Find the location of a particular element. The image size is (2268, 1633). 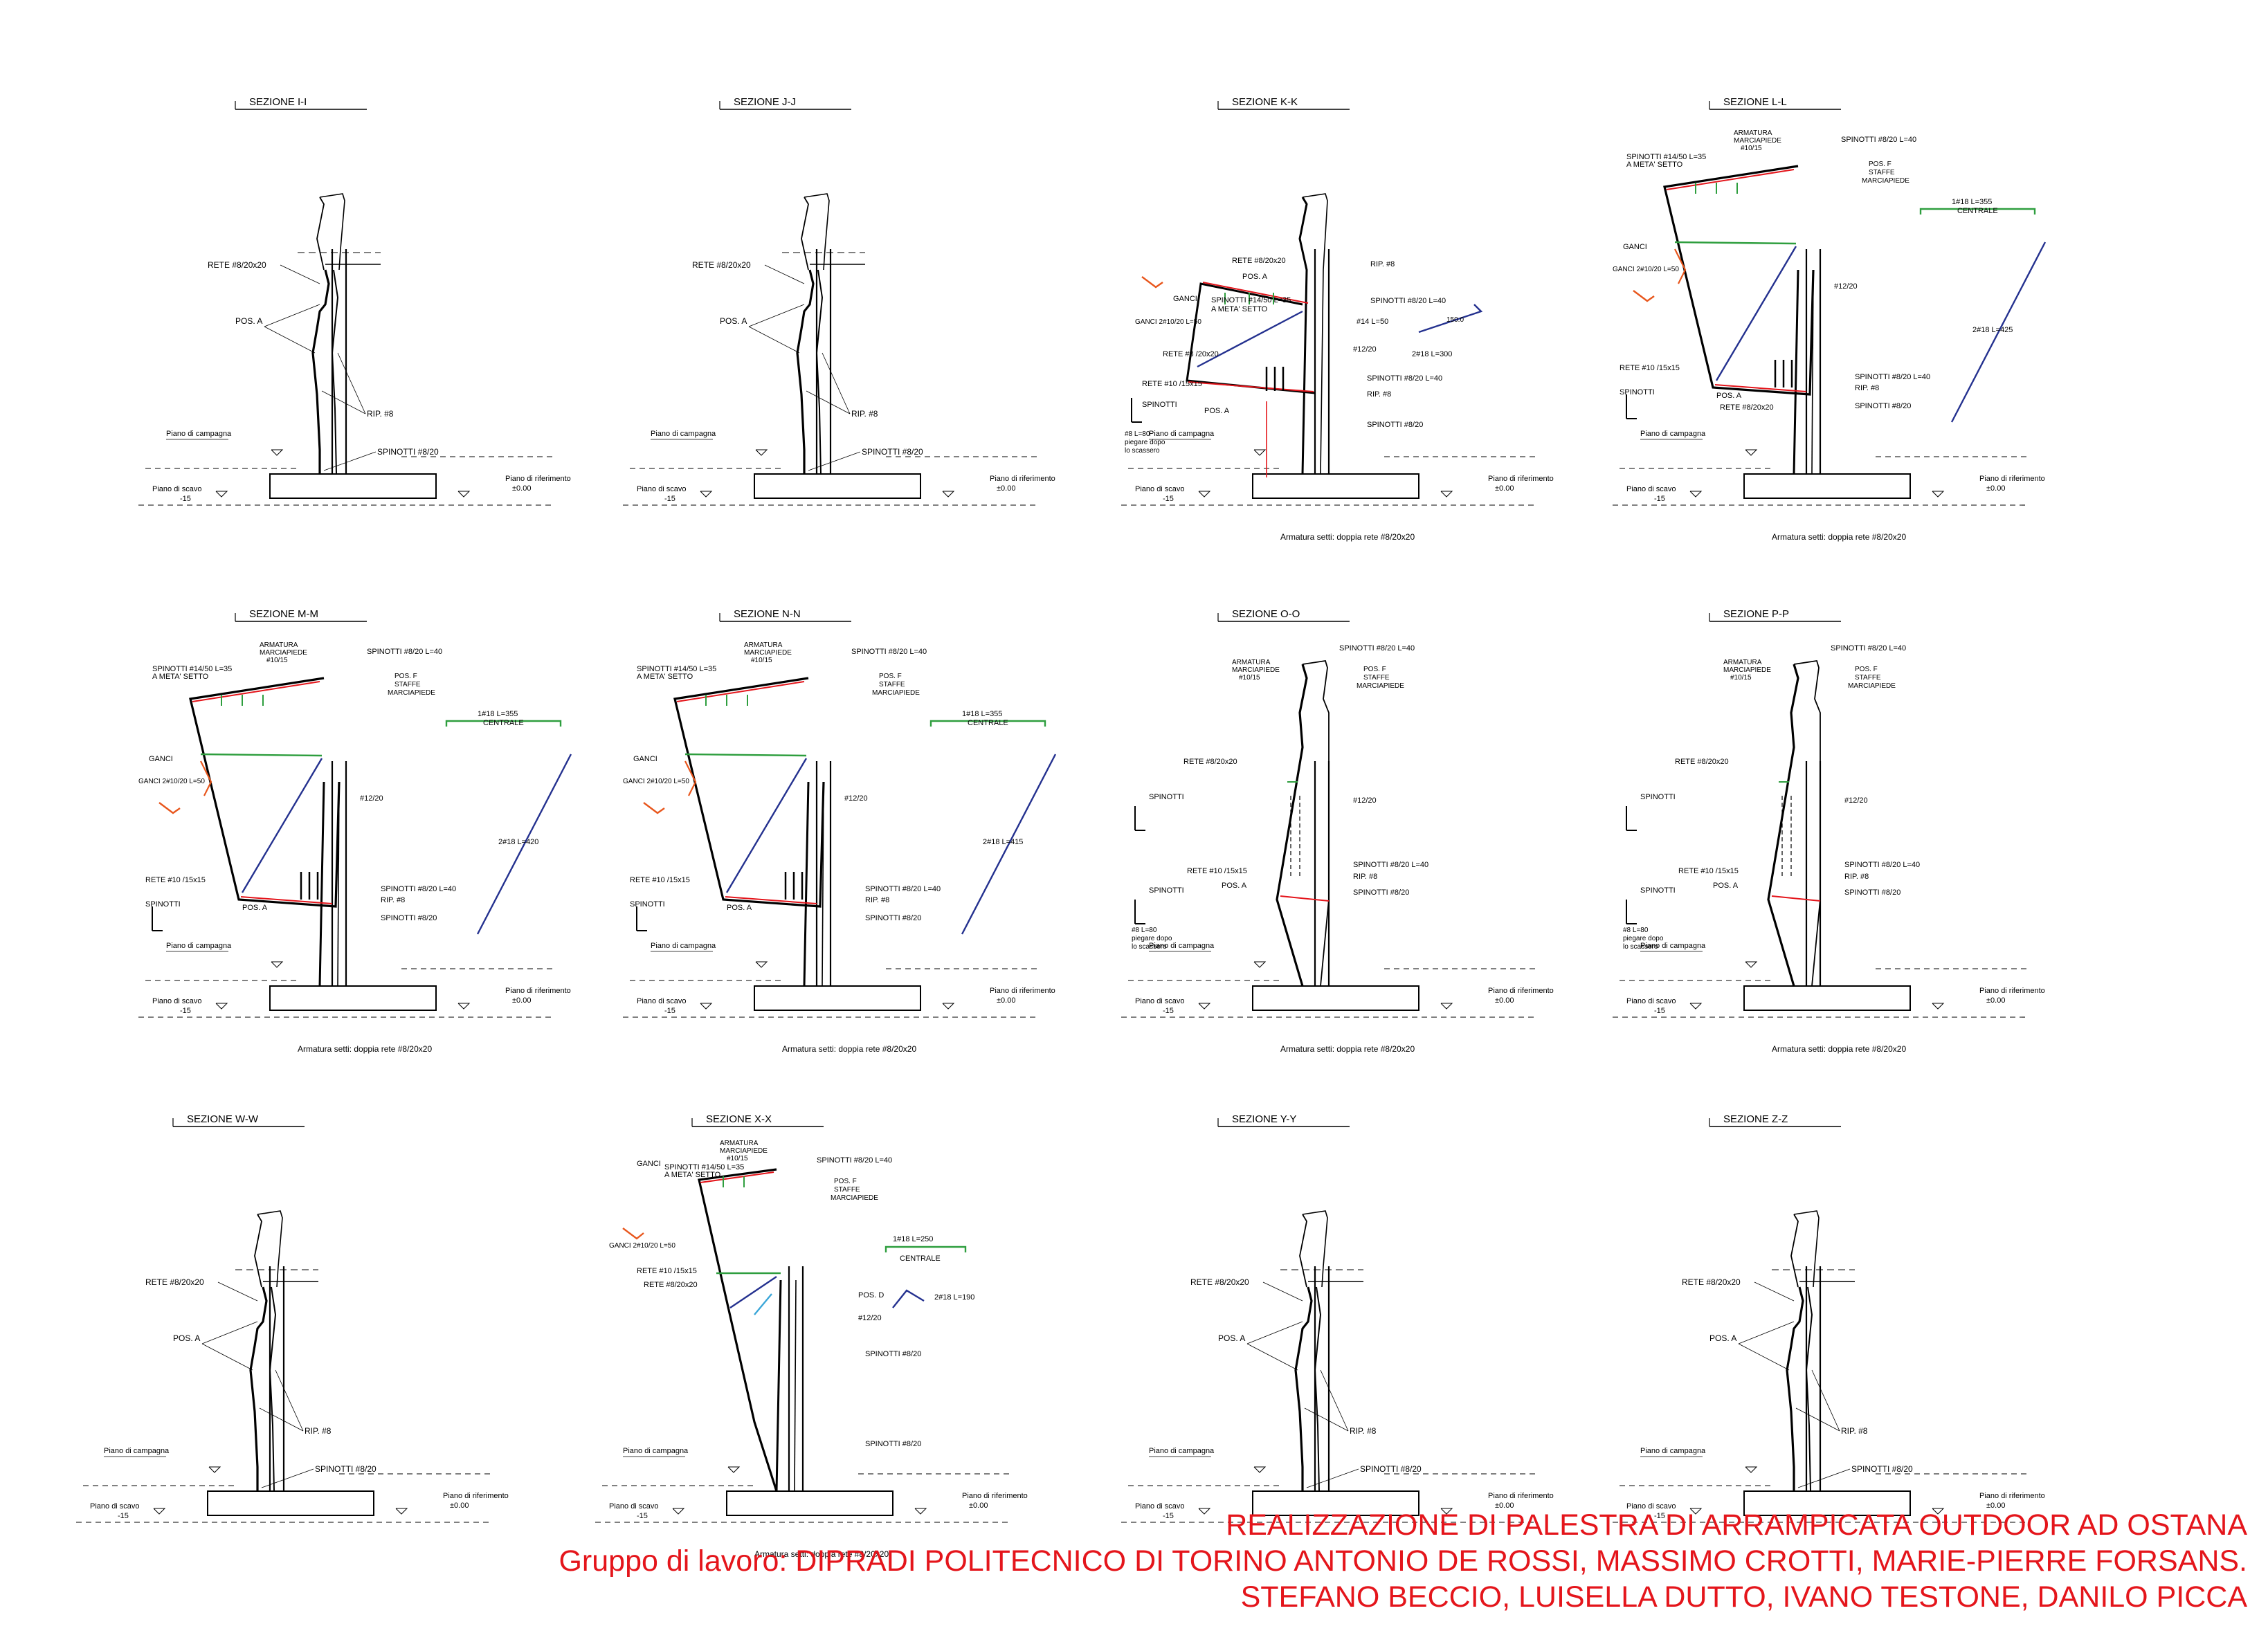

label-1x18: 1#18 L=355 is located at coordinates (498, 714).